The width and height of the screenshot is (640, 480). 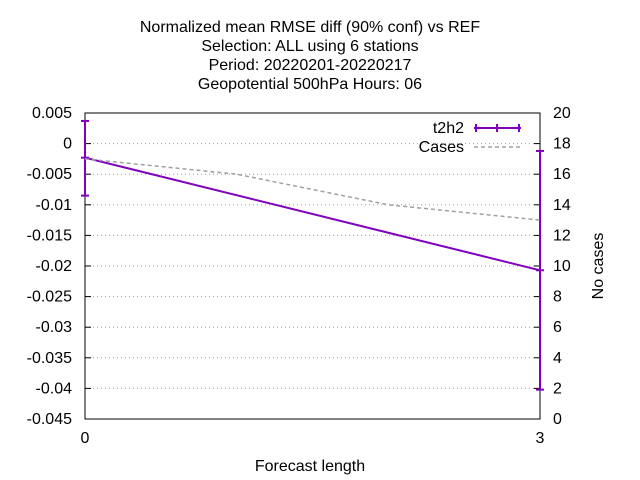 I want to click on y-tick-label: -0.02, so click(x=54, y=266).